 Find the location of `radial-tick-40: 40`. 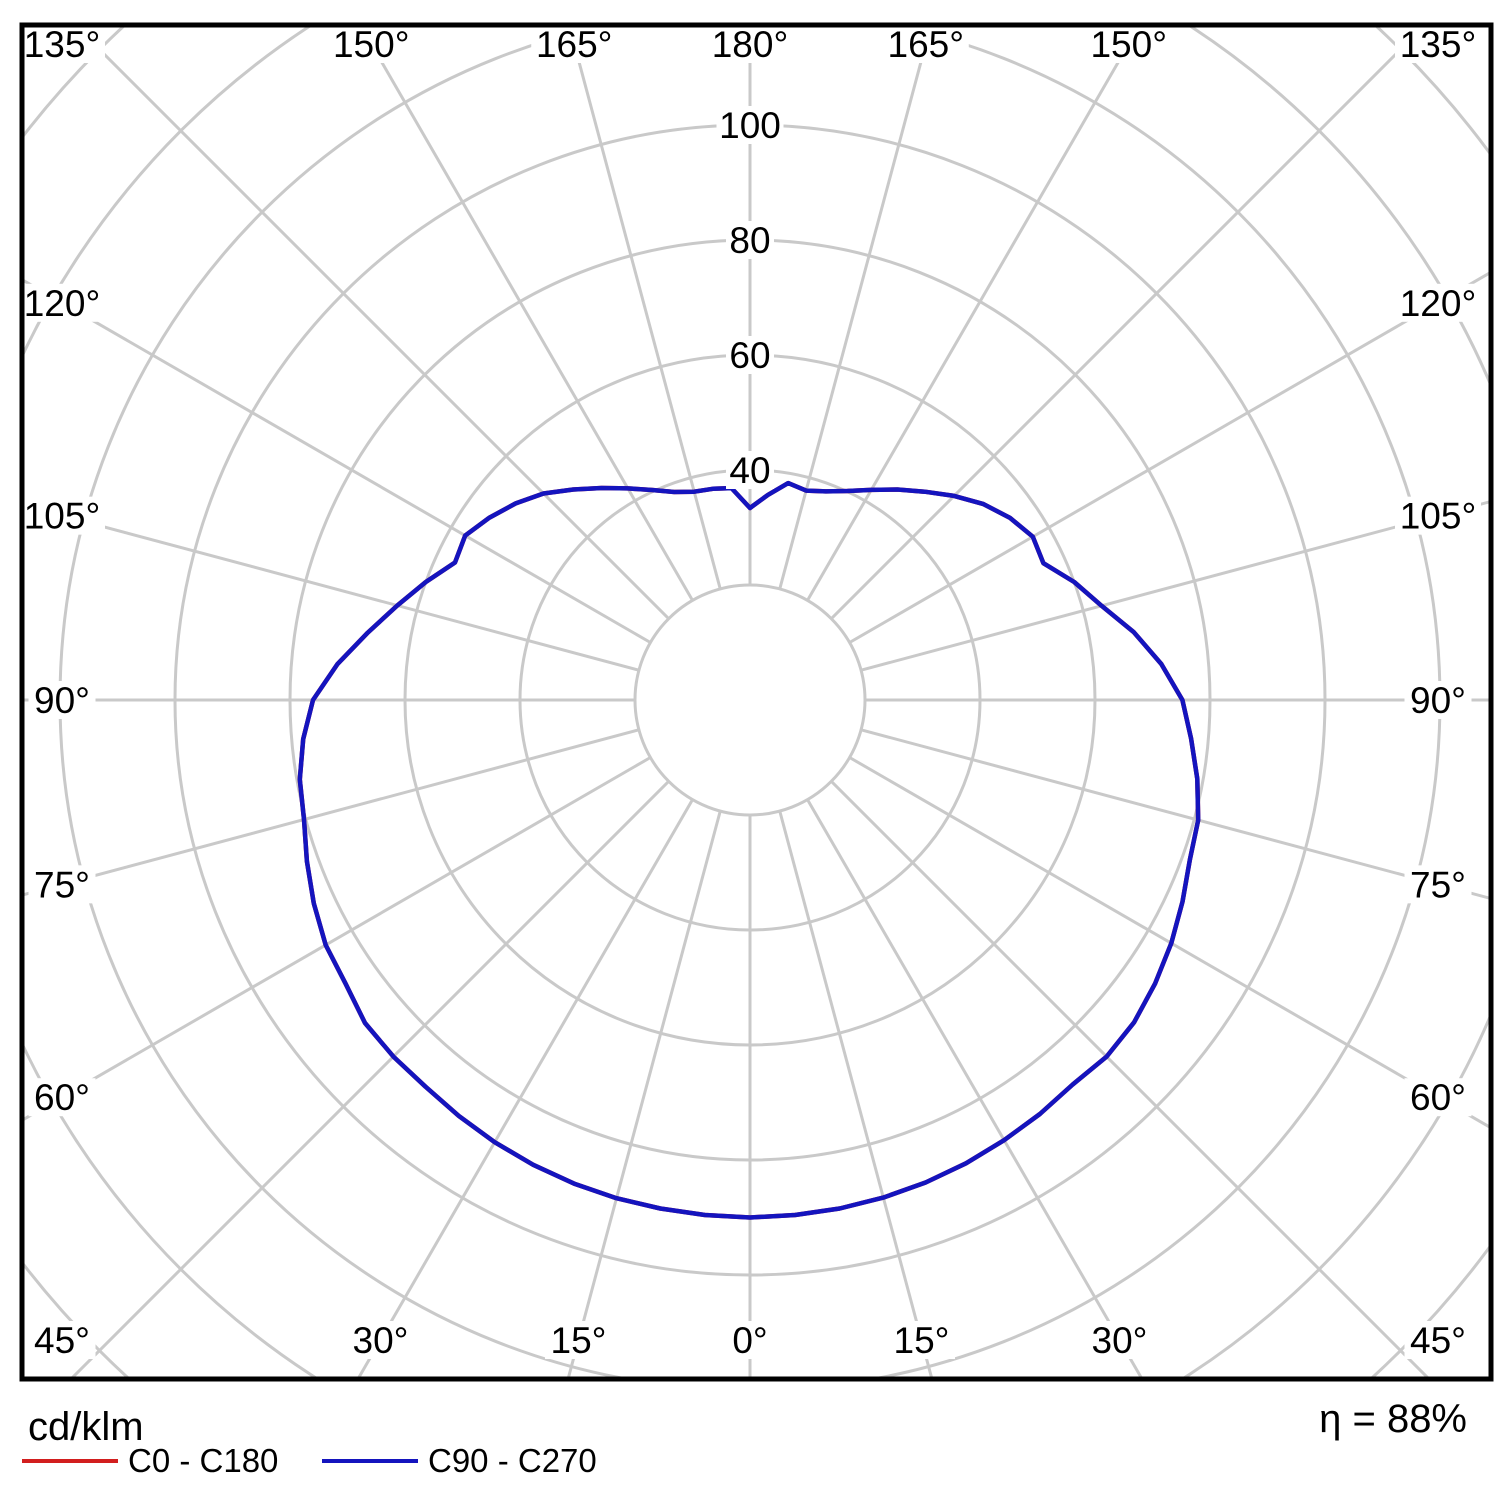

radial-tick-40: 40 is located at coordinates (749, 470).